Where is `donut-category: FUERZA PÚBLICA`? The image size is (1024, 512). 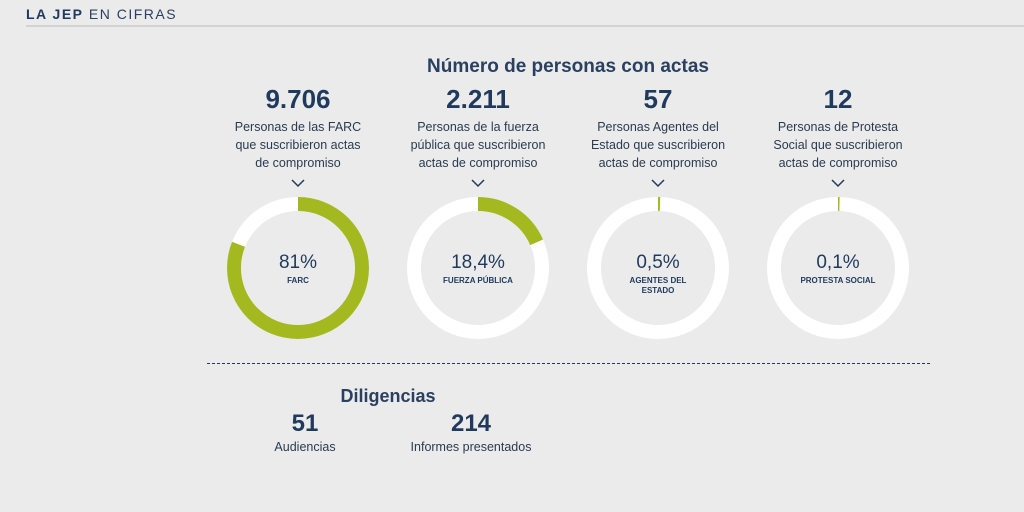 donut-category: FUERZA PÚBLICA is located at coordinates (478, 280).